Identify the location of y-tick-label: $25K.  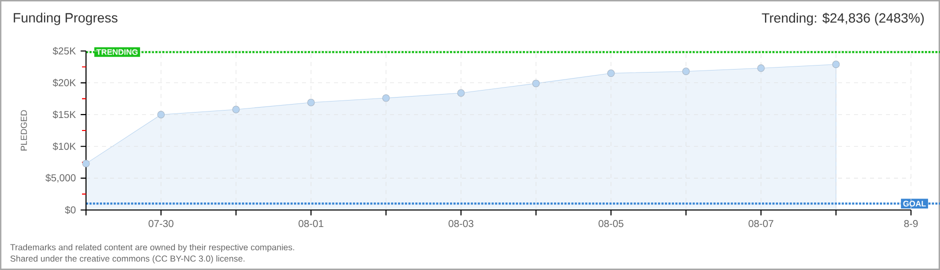
(64, 51).